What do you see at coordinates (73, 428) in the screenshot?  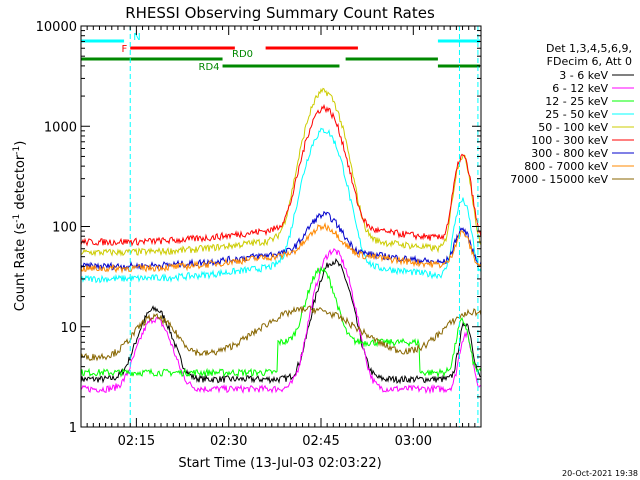 I see `y-tick-label: 1` at bounding box center [73, 428].